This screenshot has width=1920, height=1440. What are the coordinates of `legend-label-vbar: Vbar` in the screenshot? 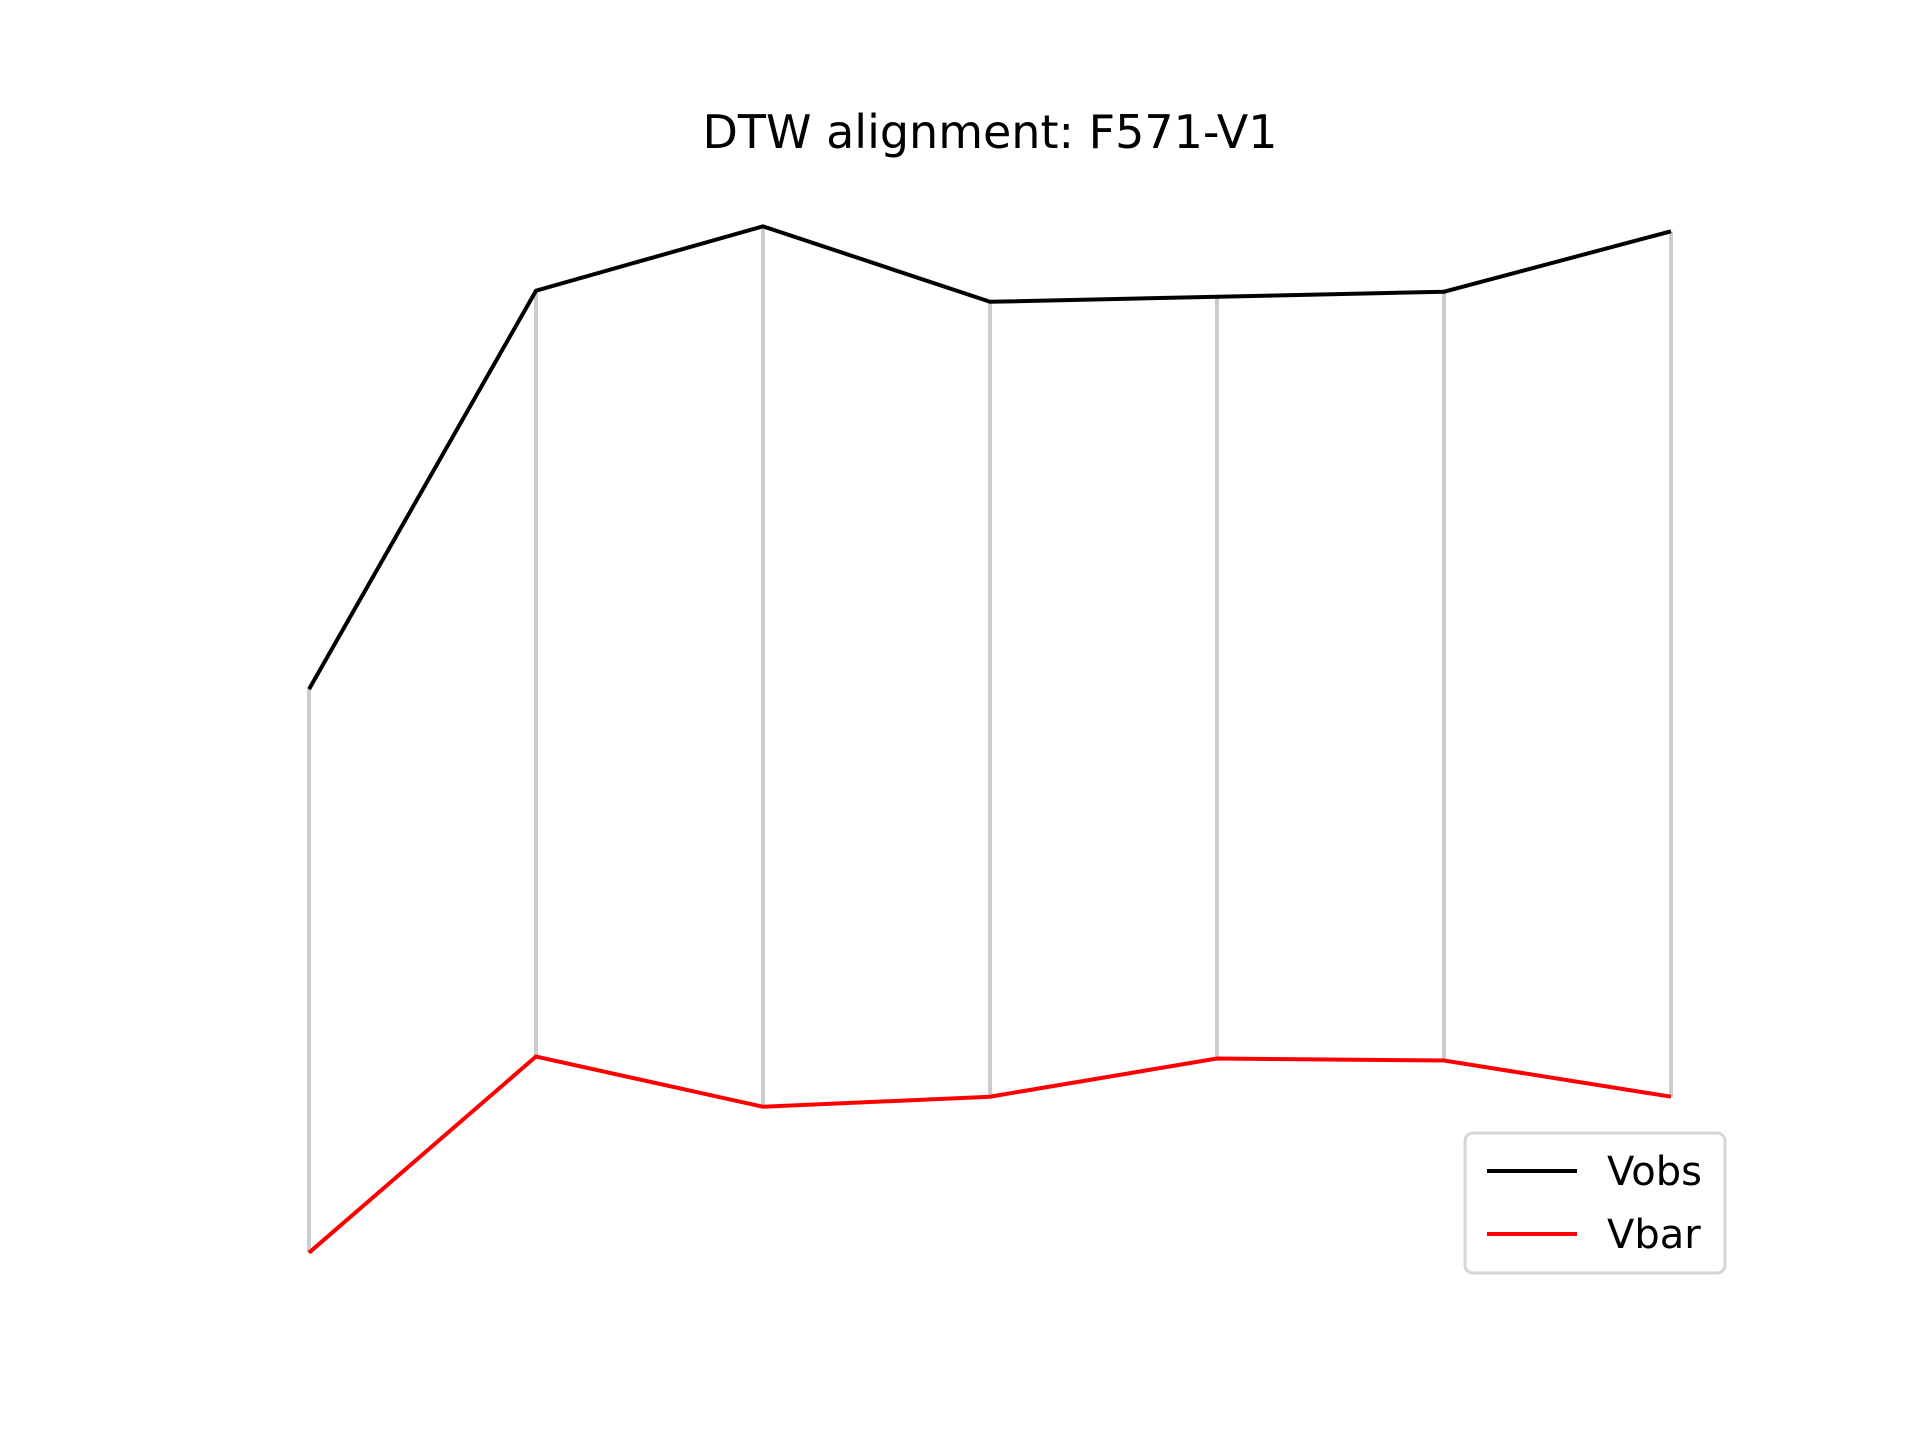 It's located at (1654, 1235).